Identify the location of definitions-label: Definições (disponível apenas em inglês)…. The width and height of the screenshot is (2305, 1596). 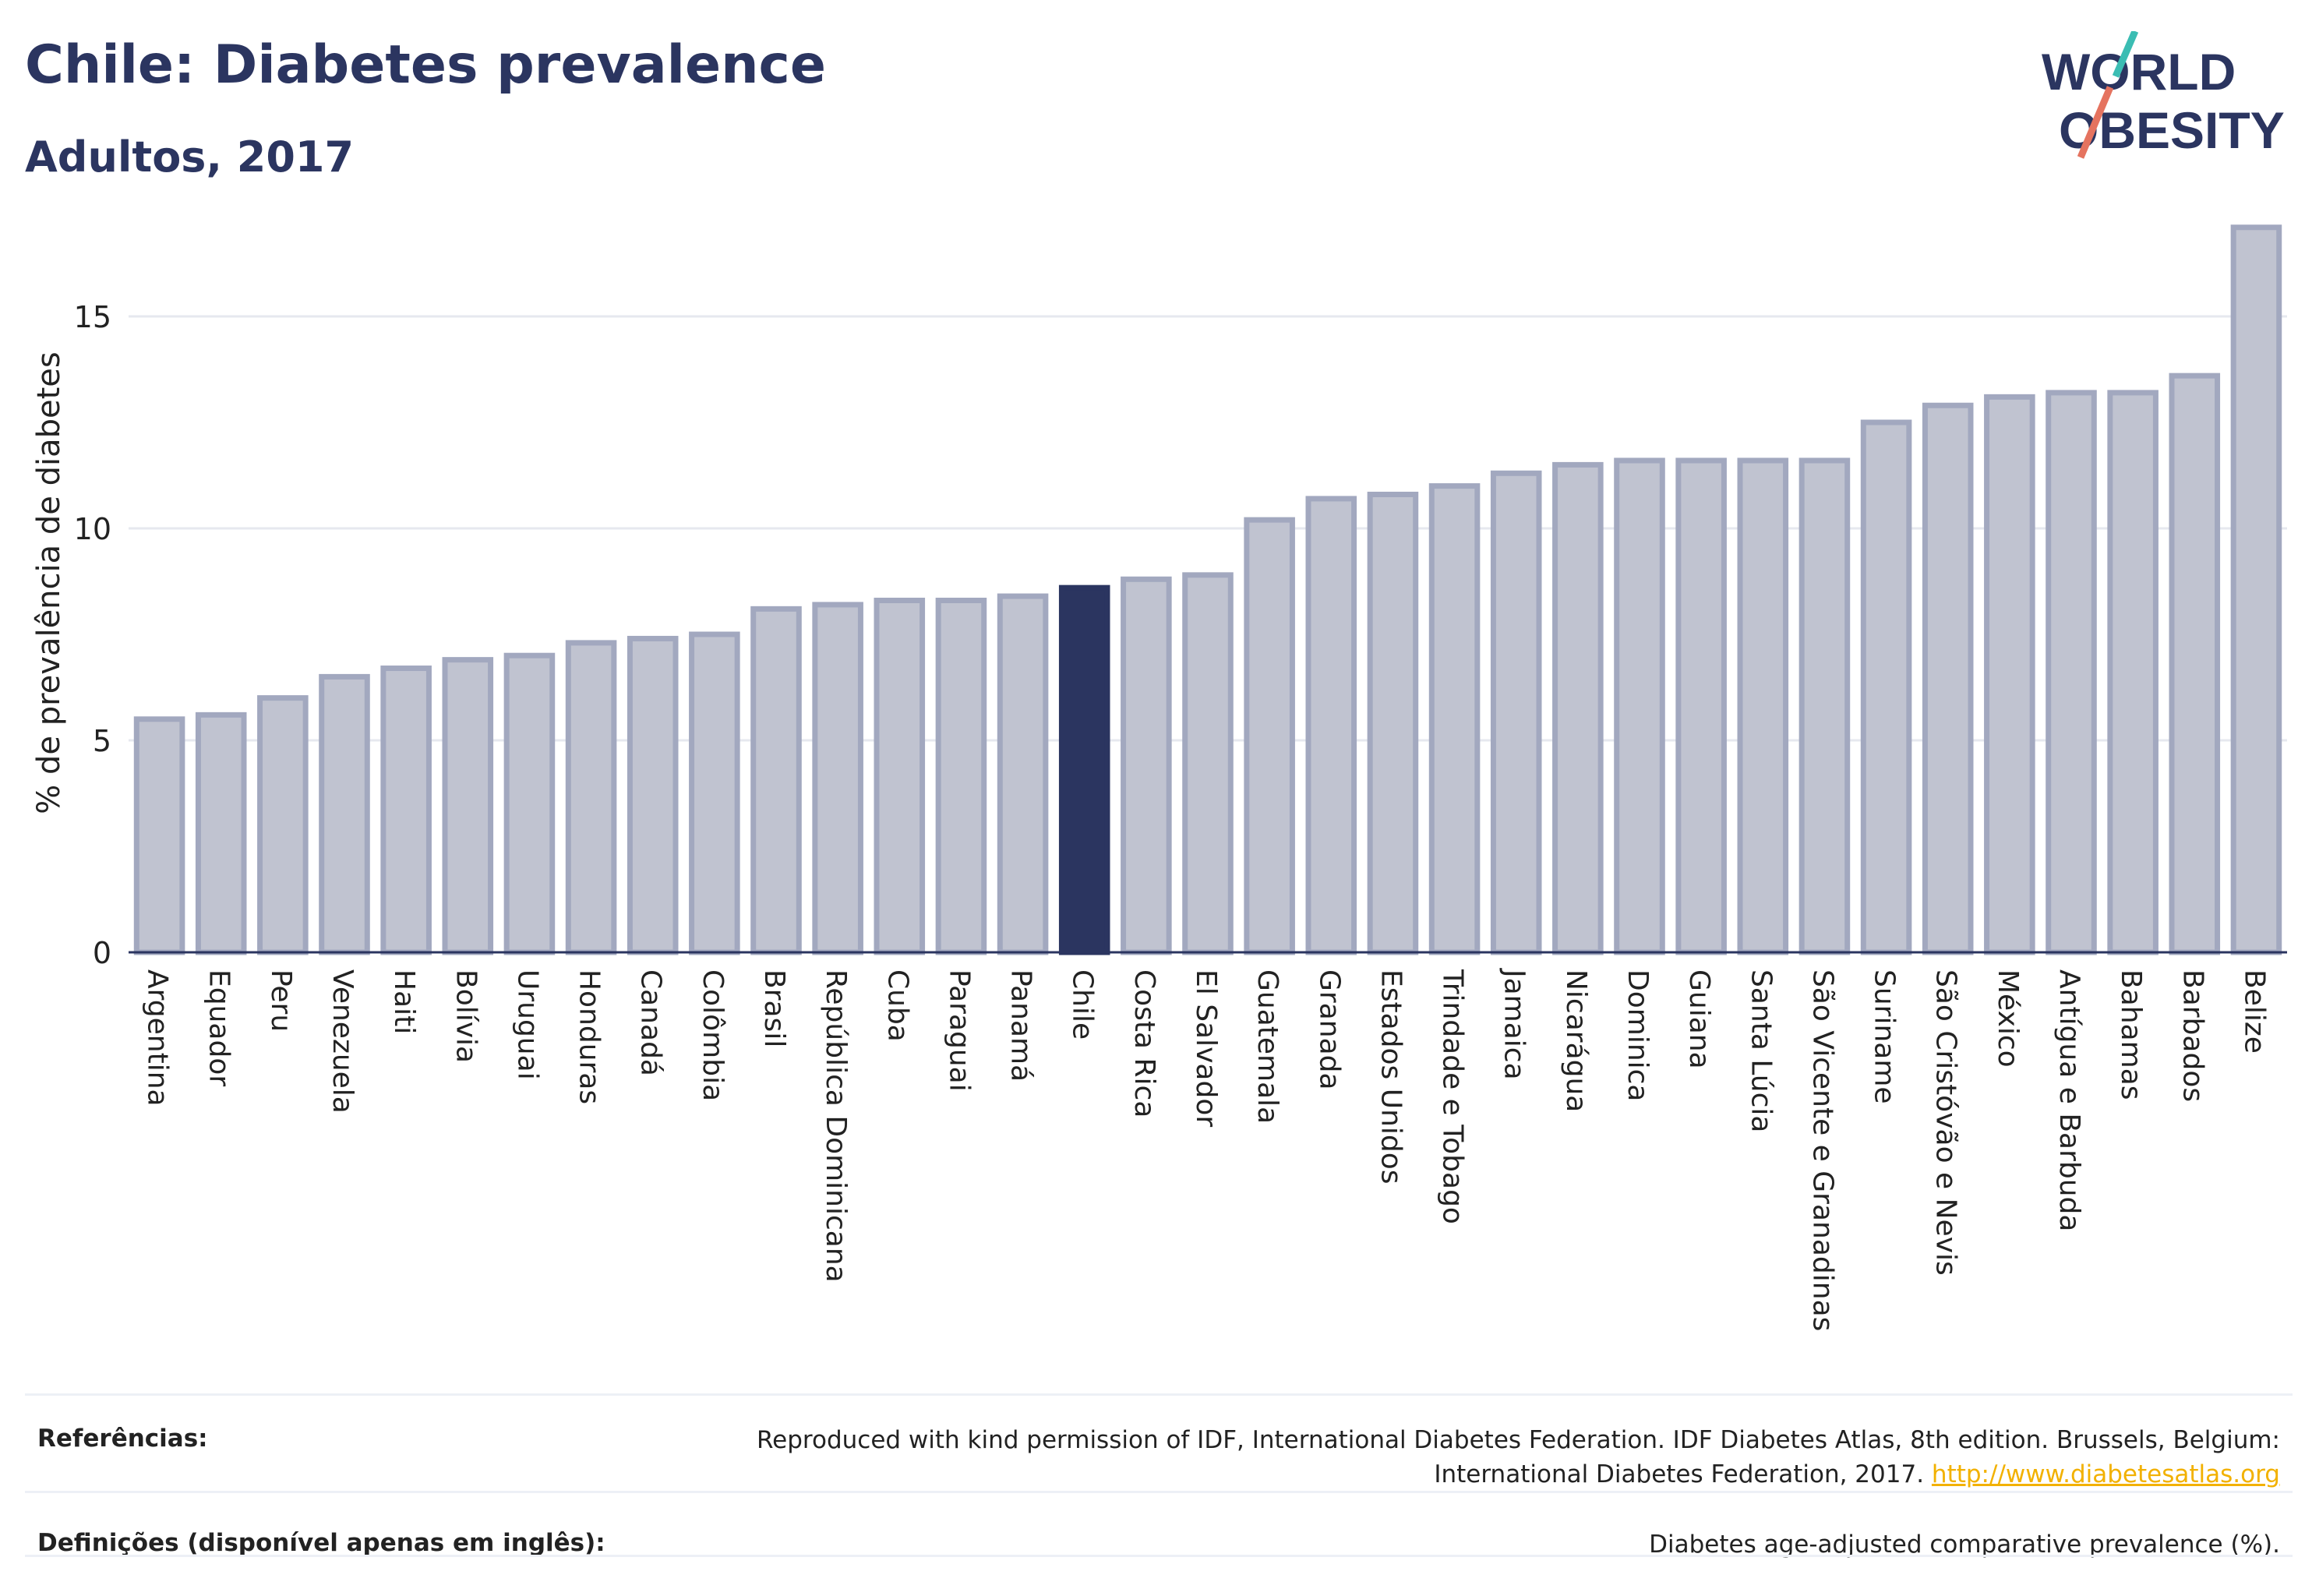
(321, 1543).